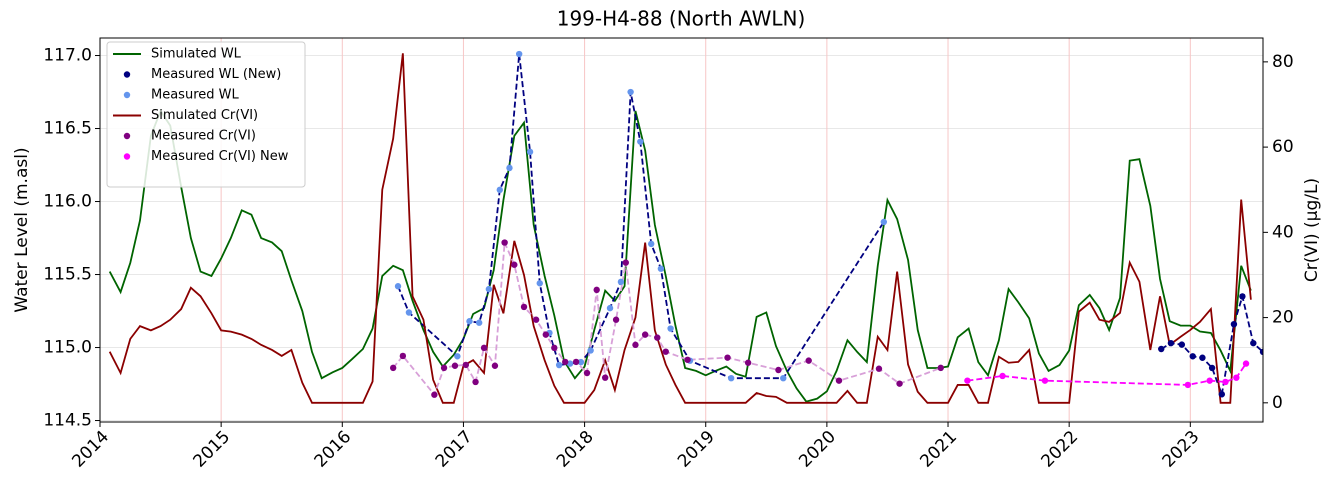 The image size is (1331, 489). Describe the element at coordinates (22, 229) in the screenshot. I see `y-axis-label: Water Level (m.asl)` at that location.